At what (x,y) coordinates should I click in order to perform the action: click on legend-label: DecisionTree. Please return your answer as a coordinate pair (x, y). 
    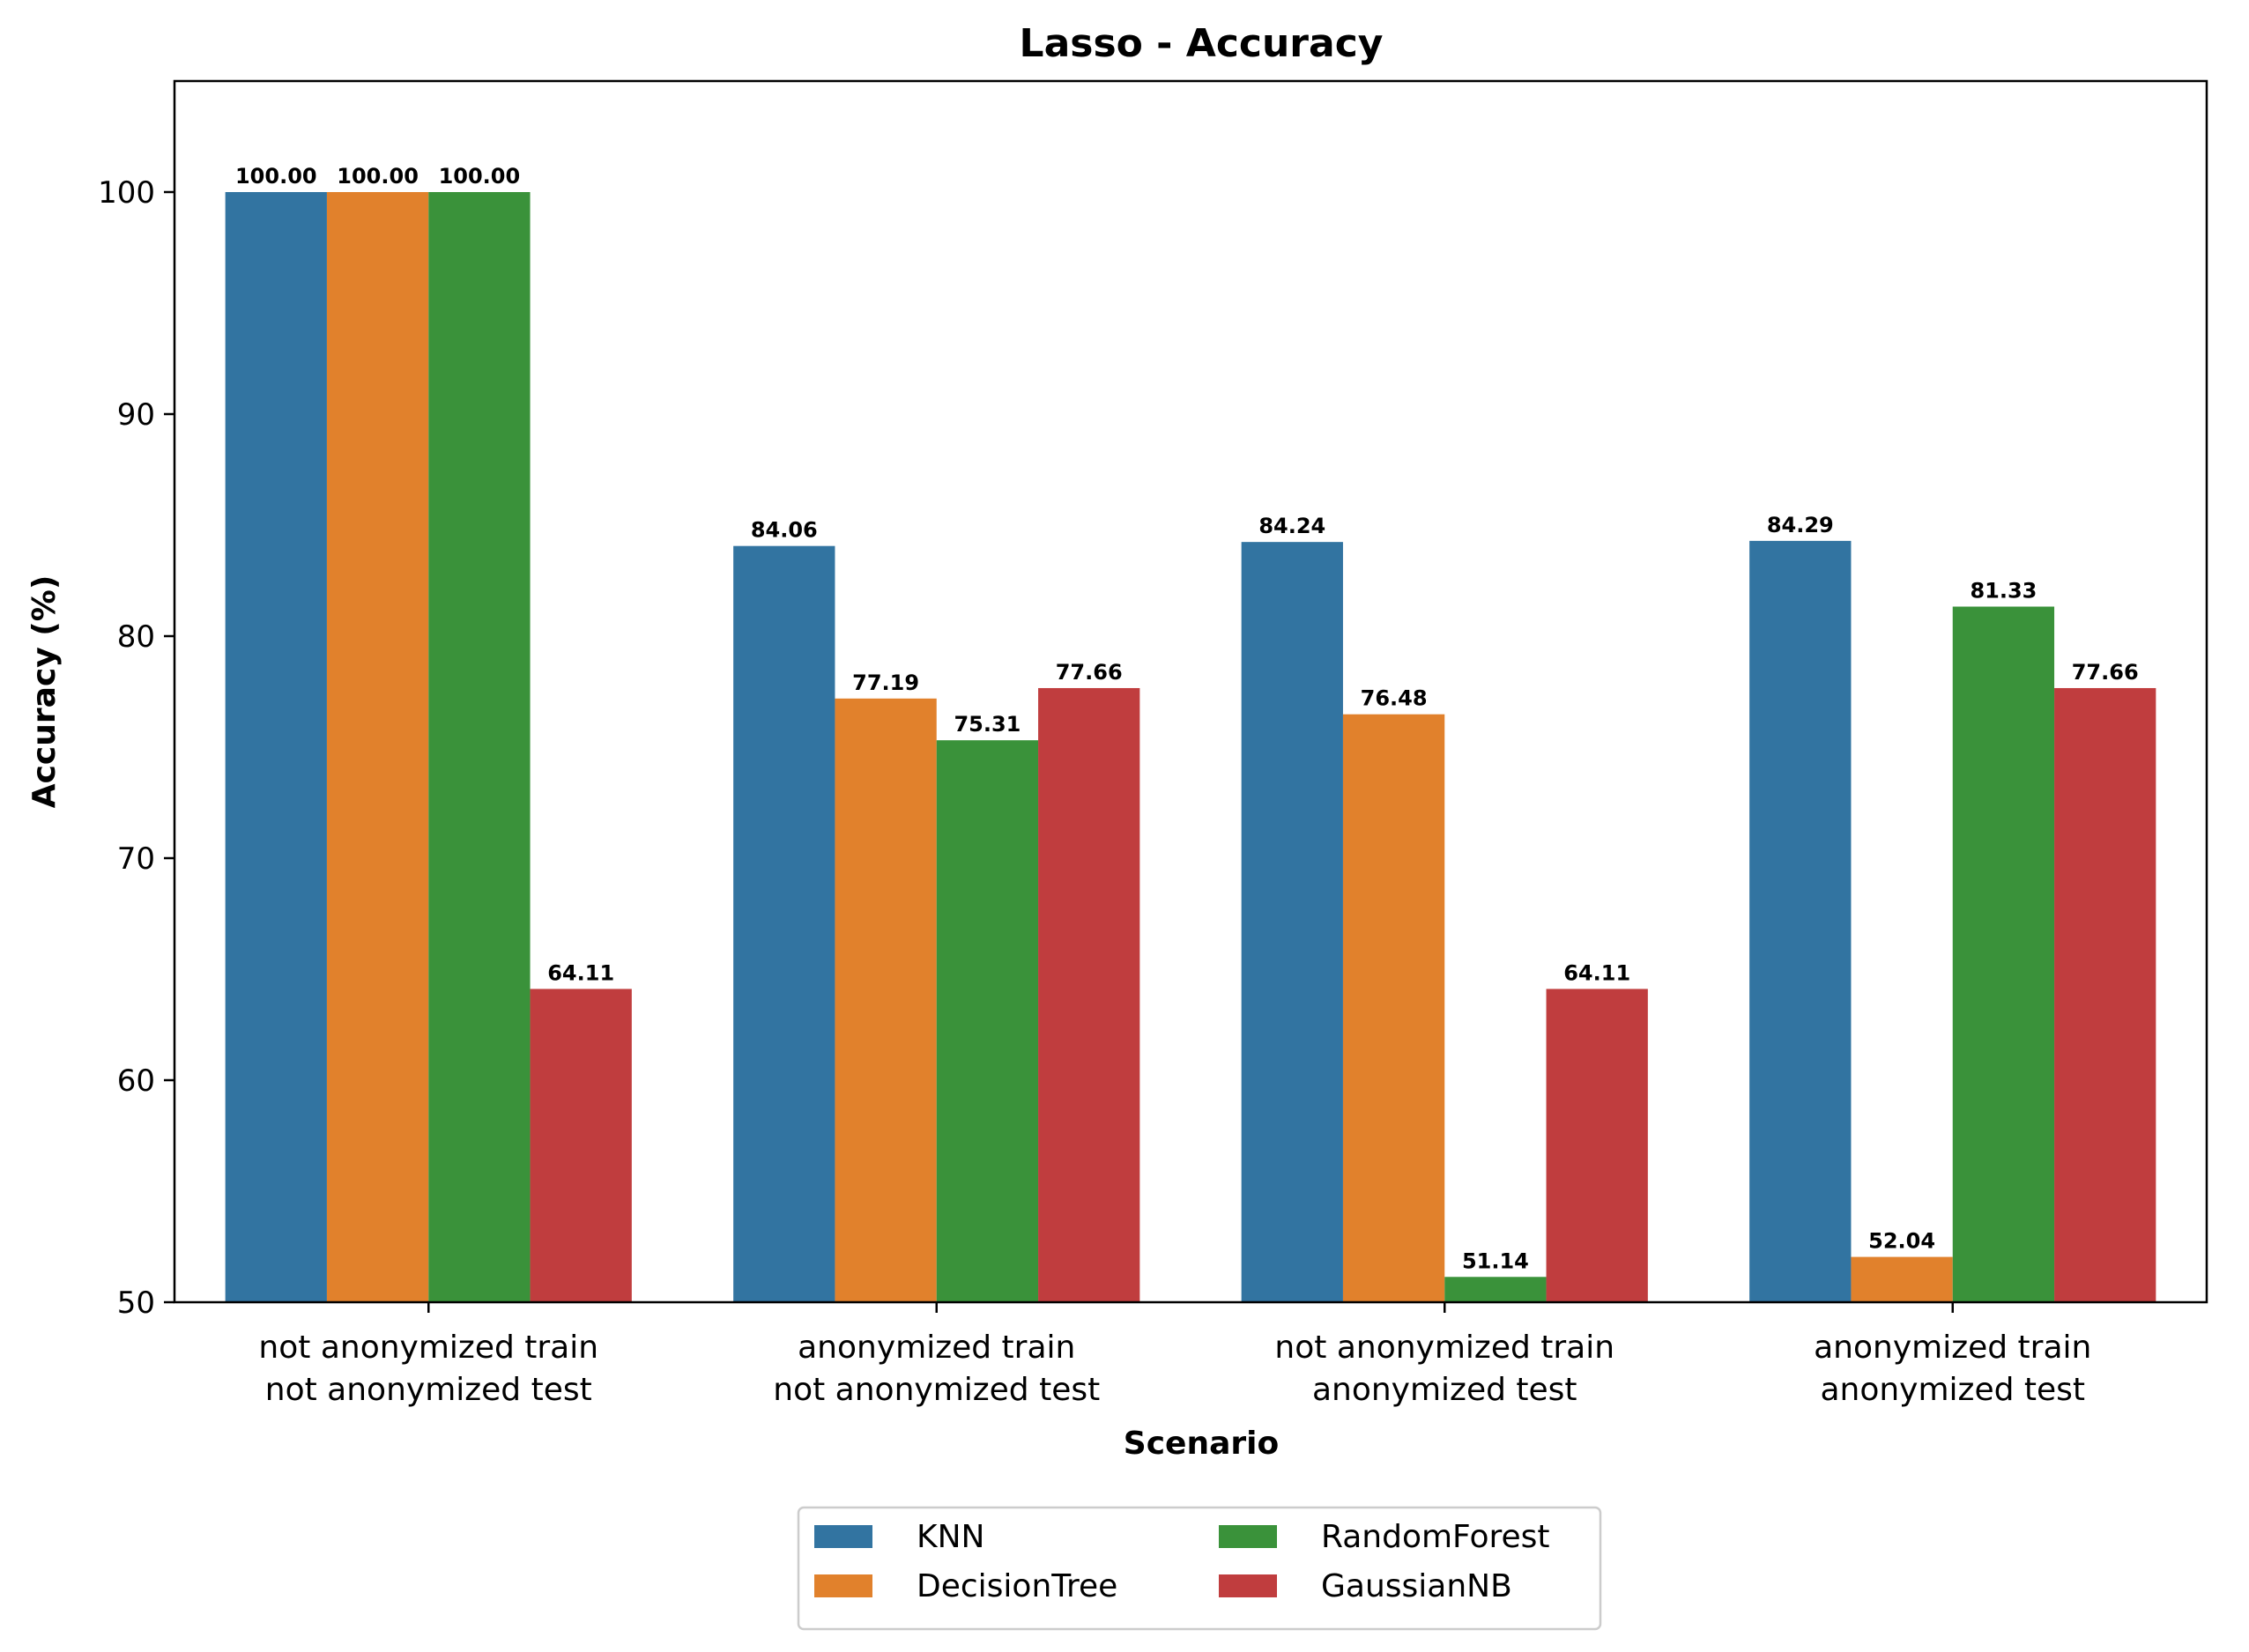
    Looking at the image, I should click on (1017, 1586).